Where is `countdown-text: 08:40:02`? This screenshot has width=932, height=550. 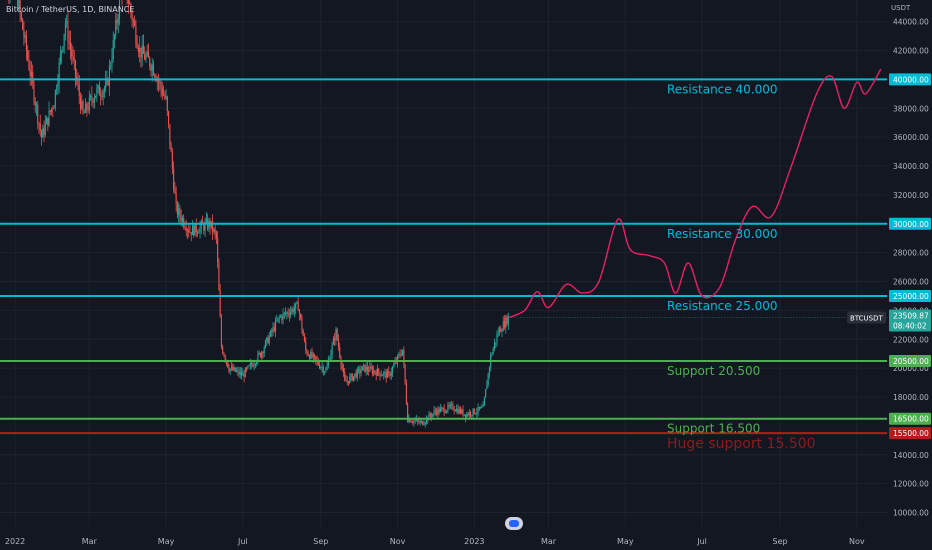
countdown-text: 08:40:02 is located at coordinates (910, 326).